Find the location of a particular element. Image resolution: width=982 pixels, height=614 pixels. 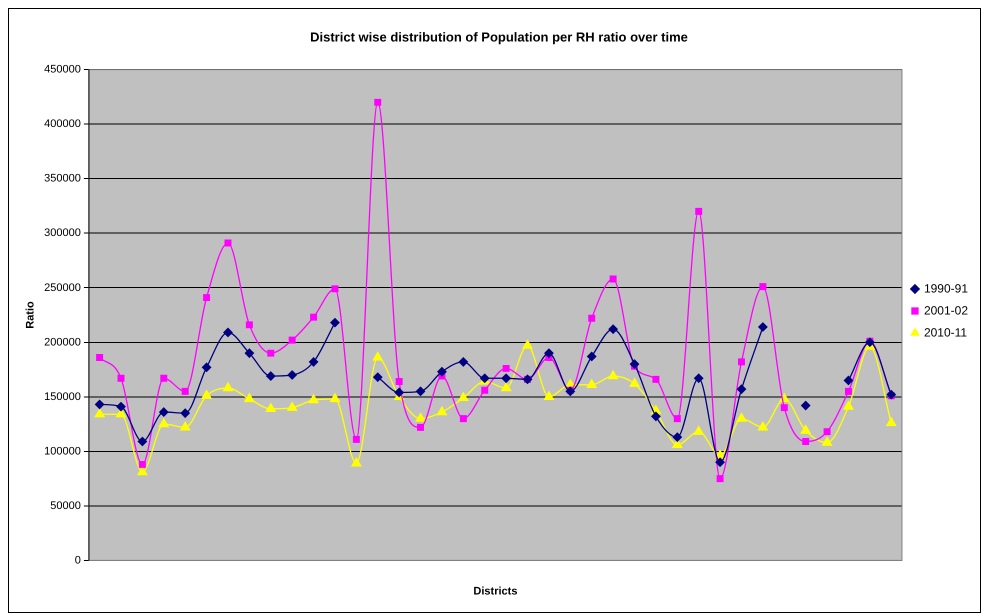

y-tick-label: 250000 is located at coordinates (62, 288).